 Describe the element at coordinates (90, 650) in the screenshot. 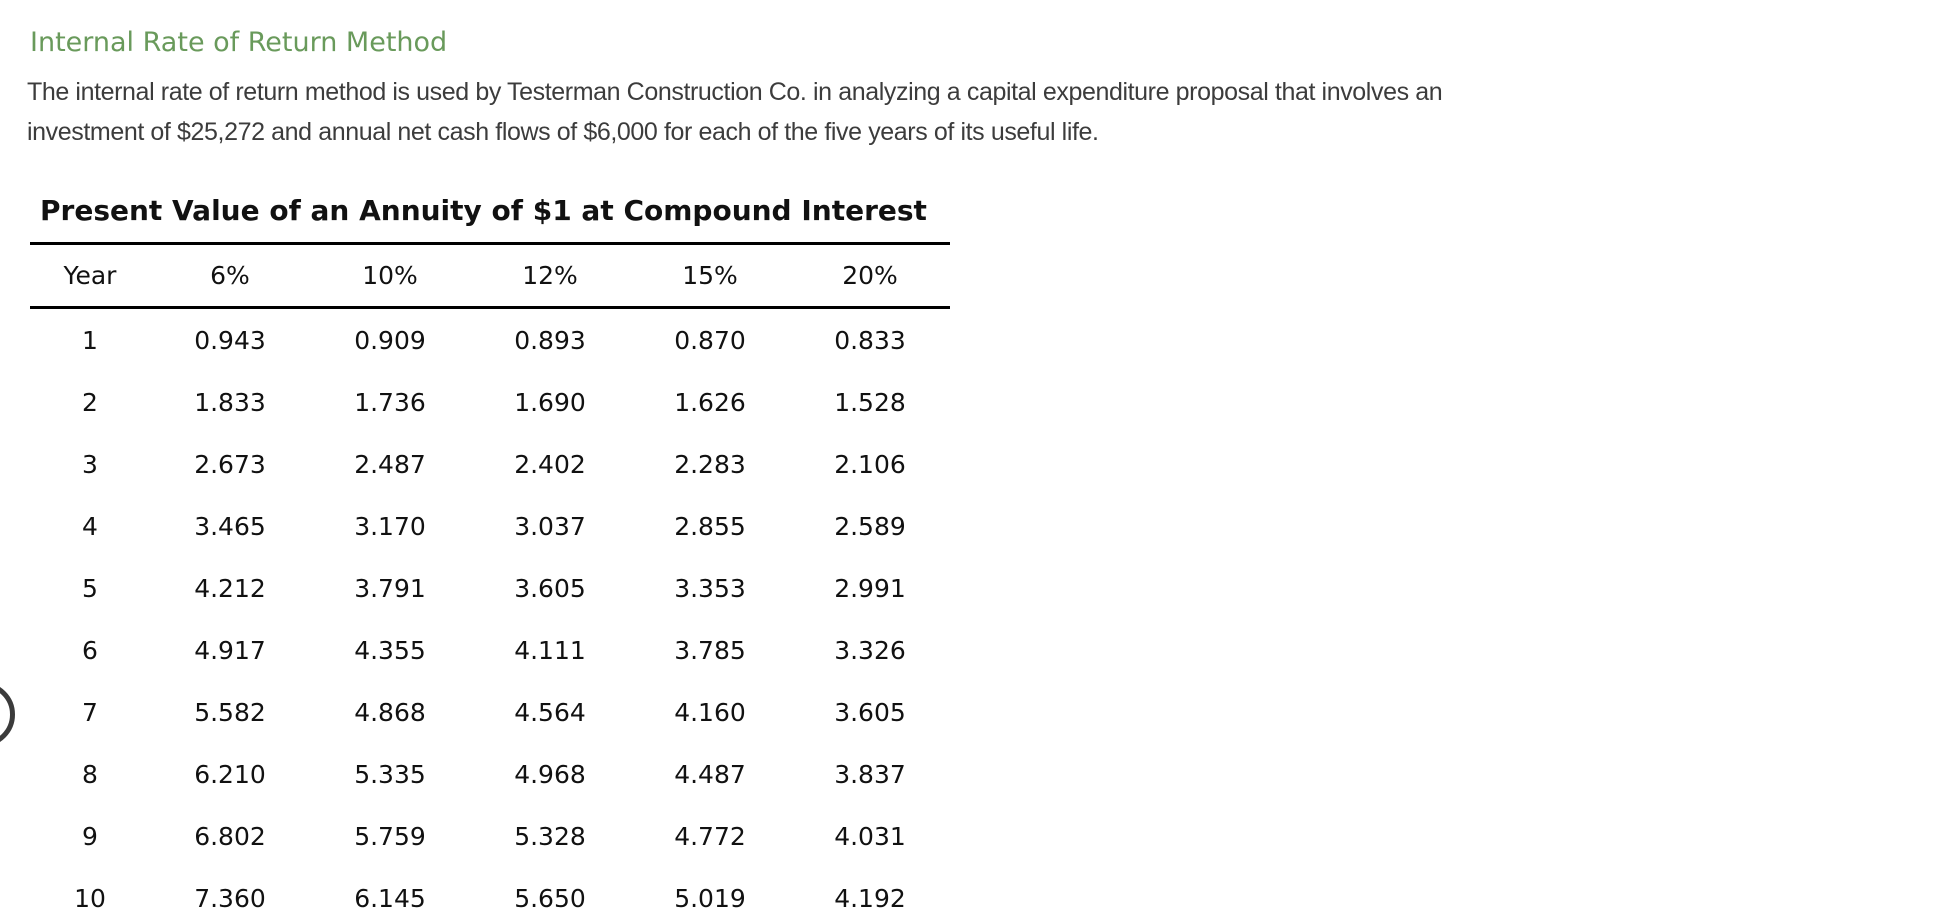

I see `year-cell: 6` at that location.